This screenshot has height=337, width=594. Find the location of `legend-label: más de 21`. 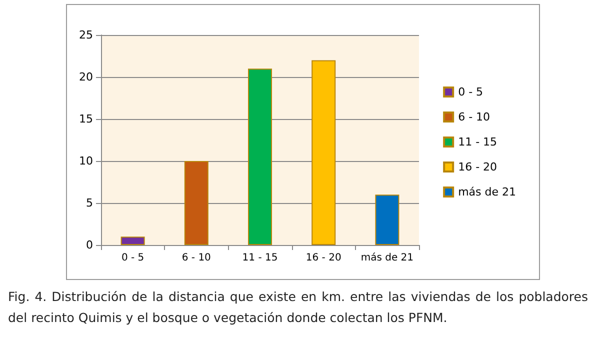

legend-label: más de 21 is located at coordinates (487, 192).